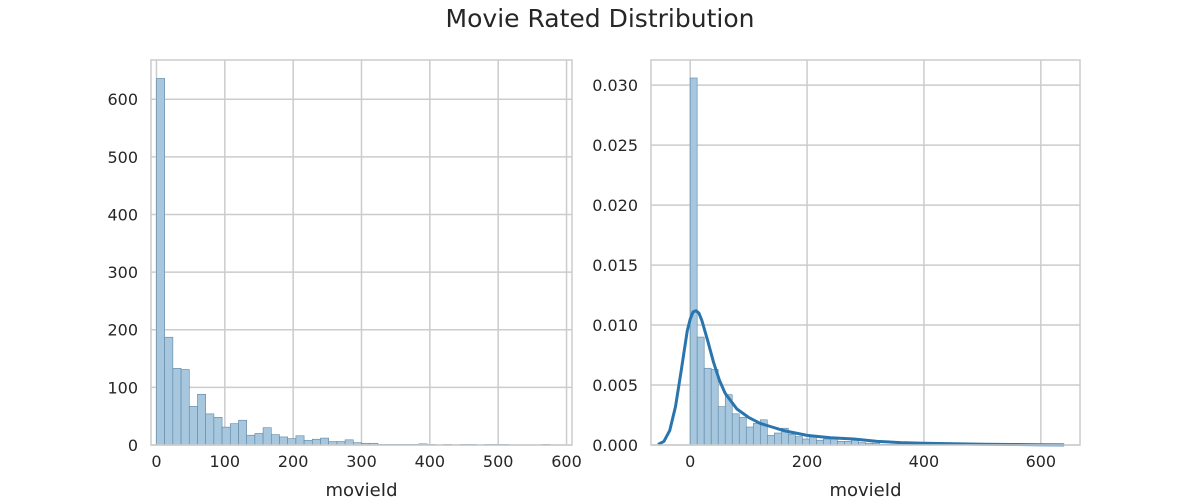 The width and height of the screenshot is (1200, 500). I want to click on y-tick-label: 200, so click(122, 330).